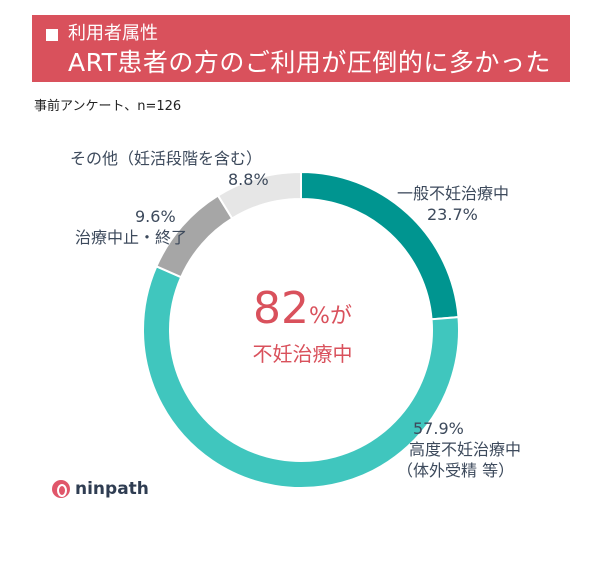 The height and width of the screenshot is (563, 605). I want to click on label-other-pct: 8.8%, so click(248, 179).